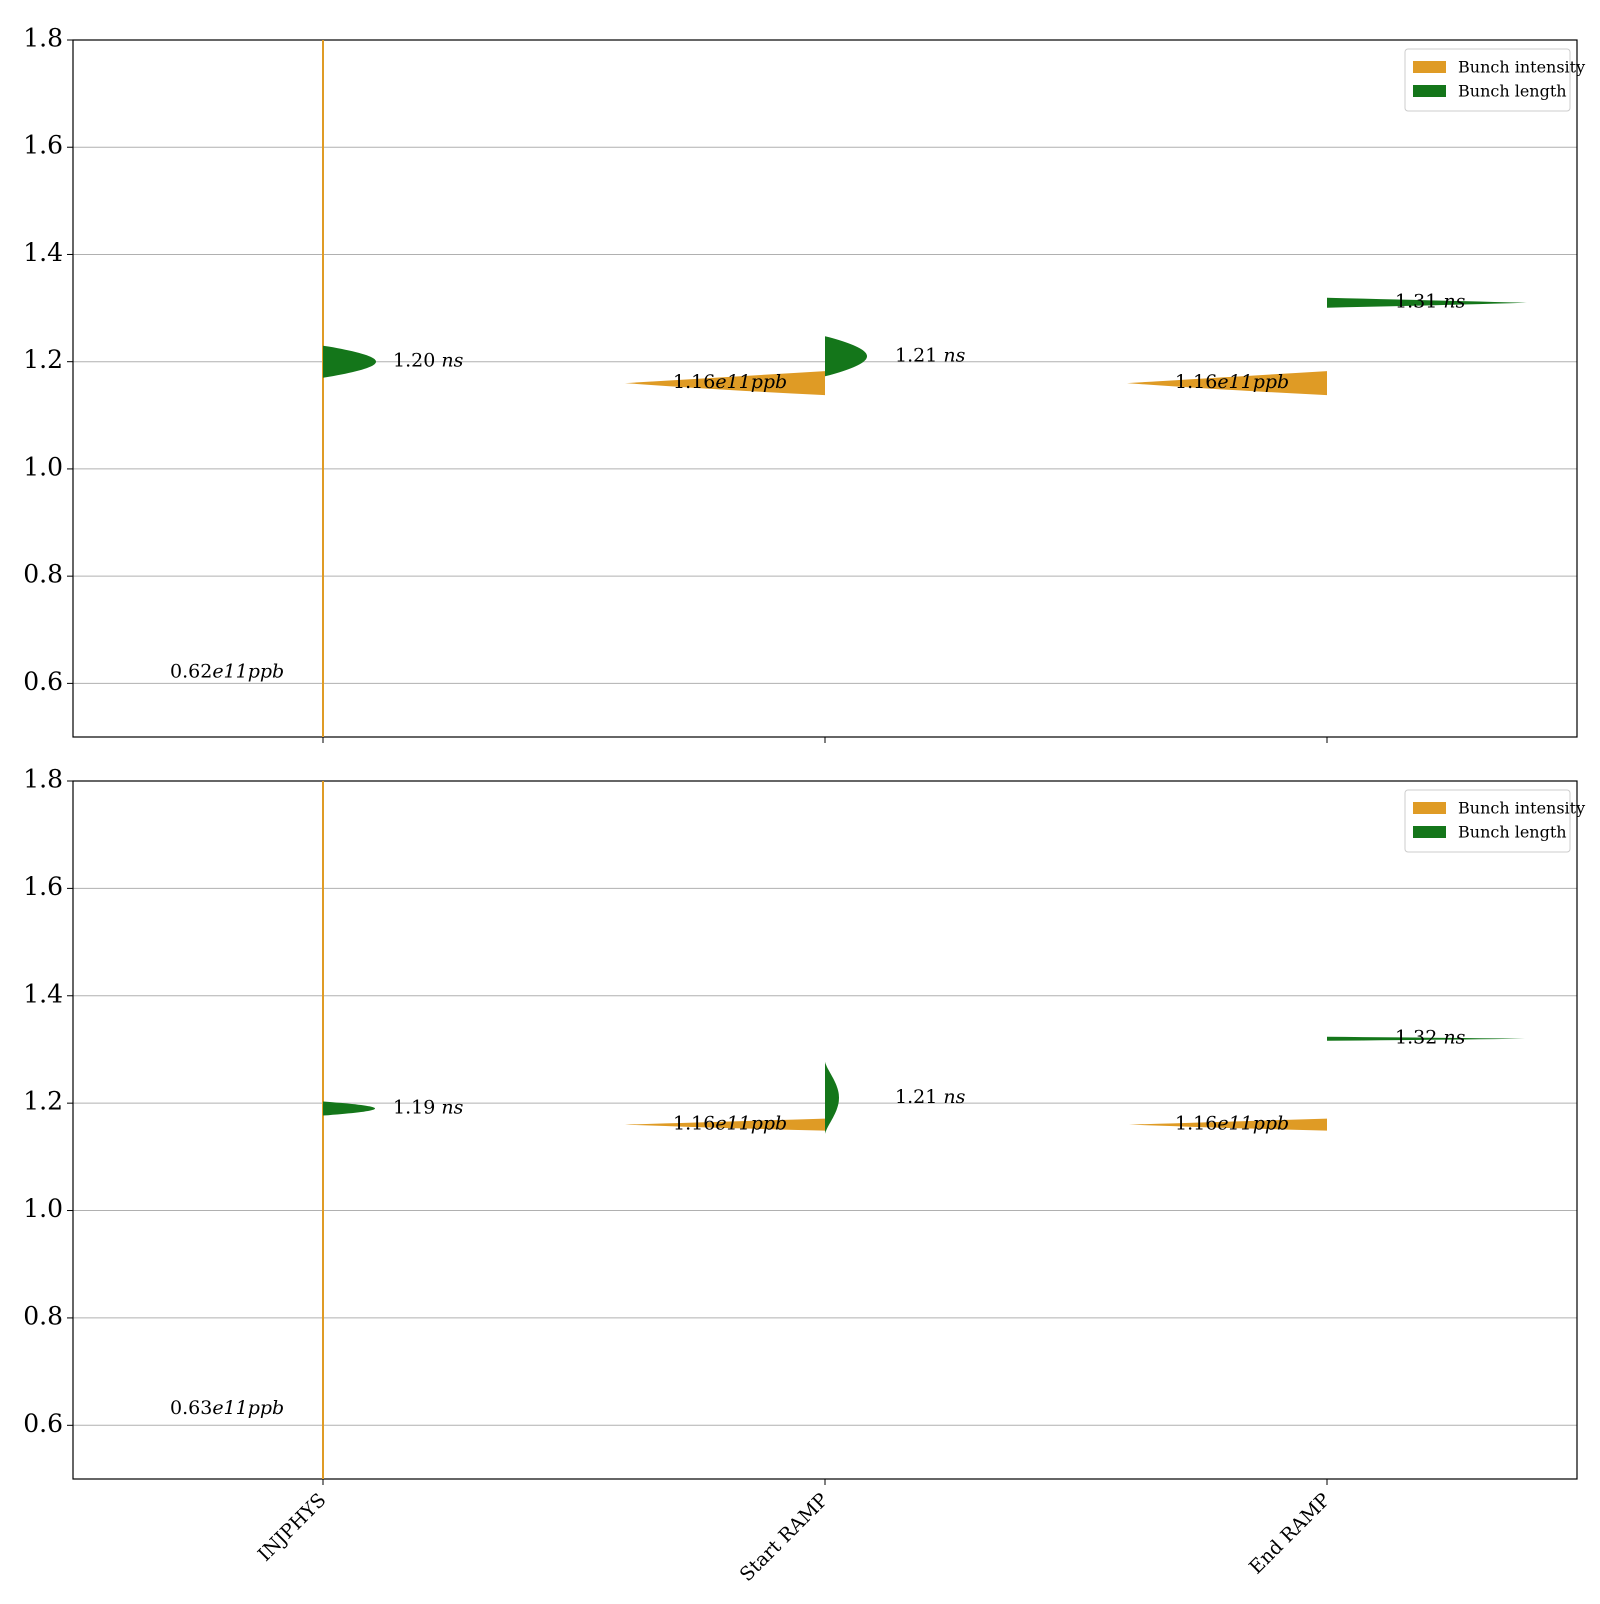 This screenshot has height=1604, width=1600. What do you see at coordinates (428, 1108) in the screenshot?
I see `annotation-length-1: 1.19 ns` at bounding box center [428, 1108].